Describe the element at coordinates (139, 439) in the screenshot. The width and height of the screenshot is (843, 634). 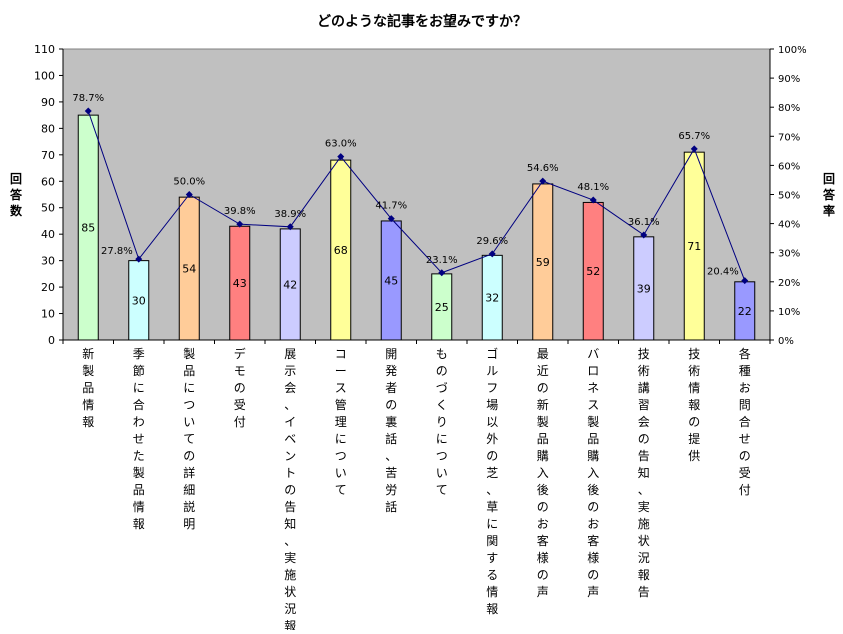
I see `category-label: 季節に合わせた製品情報` at that location.